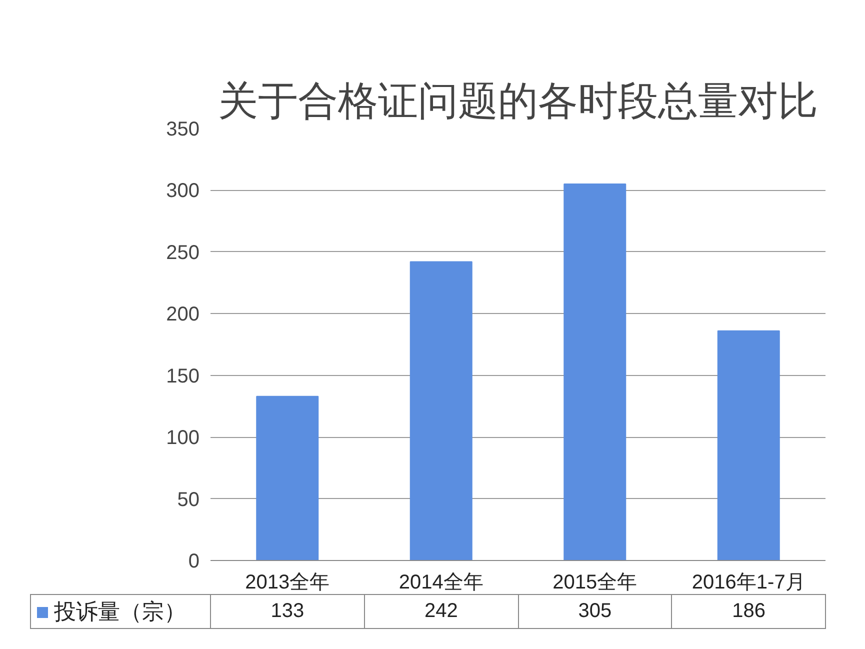 The height and width of the screenshot is (649, 865). I want to click on y-tick-label: 350, so click(183, 129).